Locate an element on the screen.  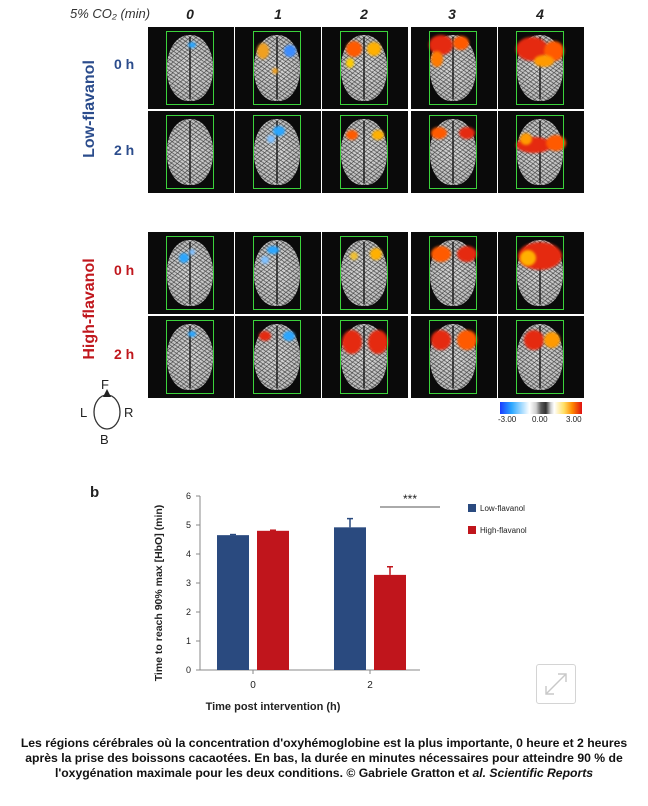
brain-panel-r2-c3 is located at coordinates (454, 273).